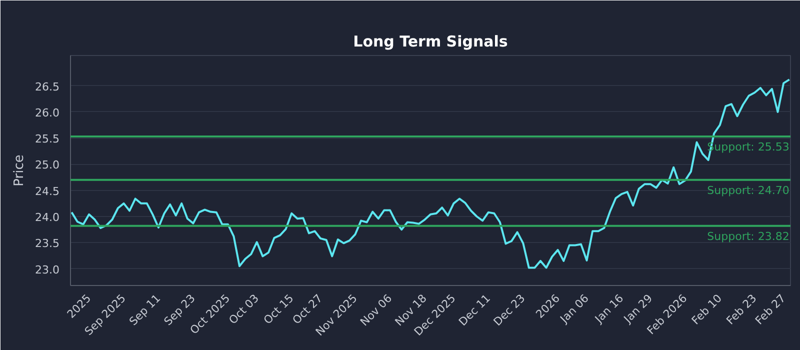 Image resolution: width=800 pixels, height=350 pixels. I want to click on y-tick-label: 24.5, so click(47, 191).